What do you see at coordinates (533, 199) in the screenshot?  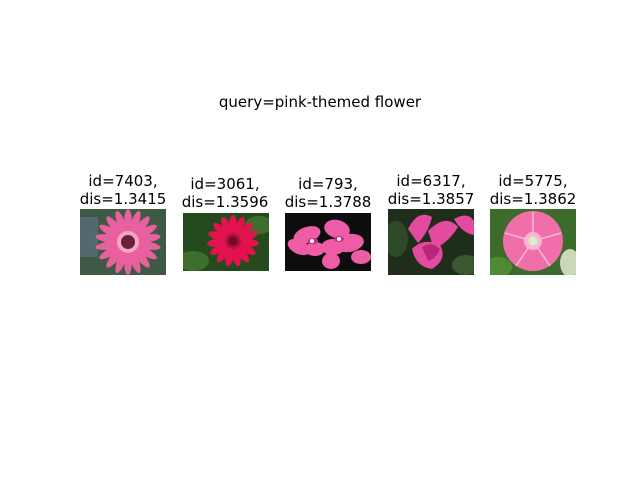 I see `result-distance-label: dis=1.3862` at bounding box center [533, 199].